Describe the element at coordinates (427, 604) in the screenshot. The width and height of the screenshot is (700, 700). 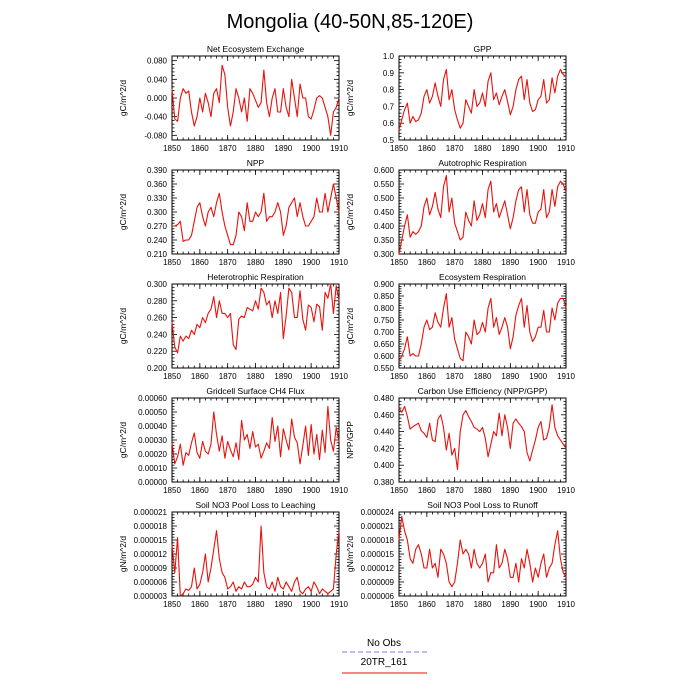
I see `chart-9-xtick-label: 1860` at that location.